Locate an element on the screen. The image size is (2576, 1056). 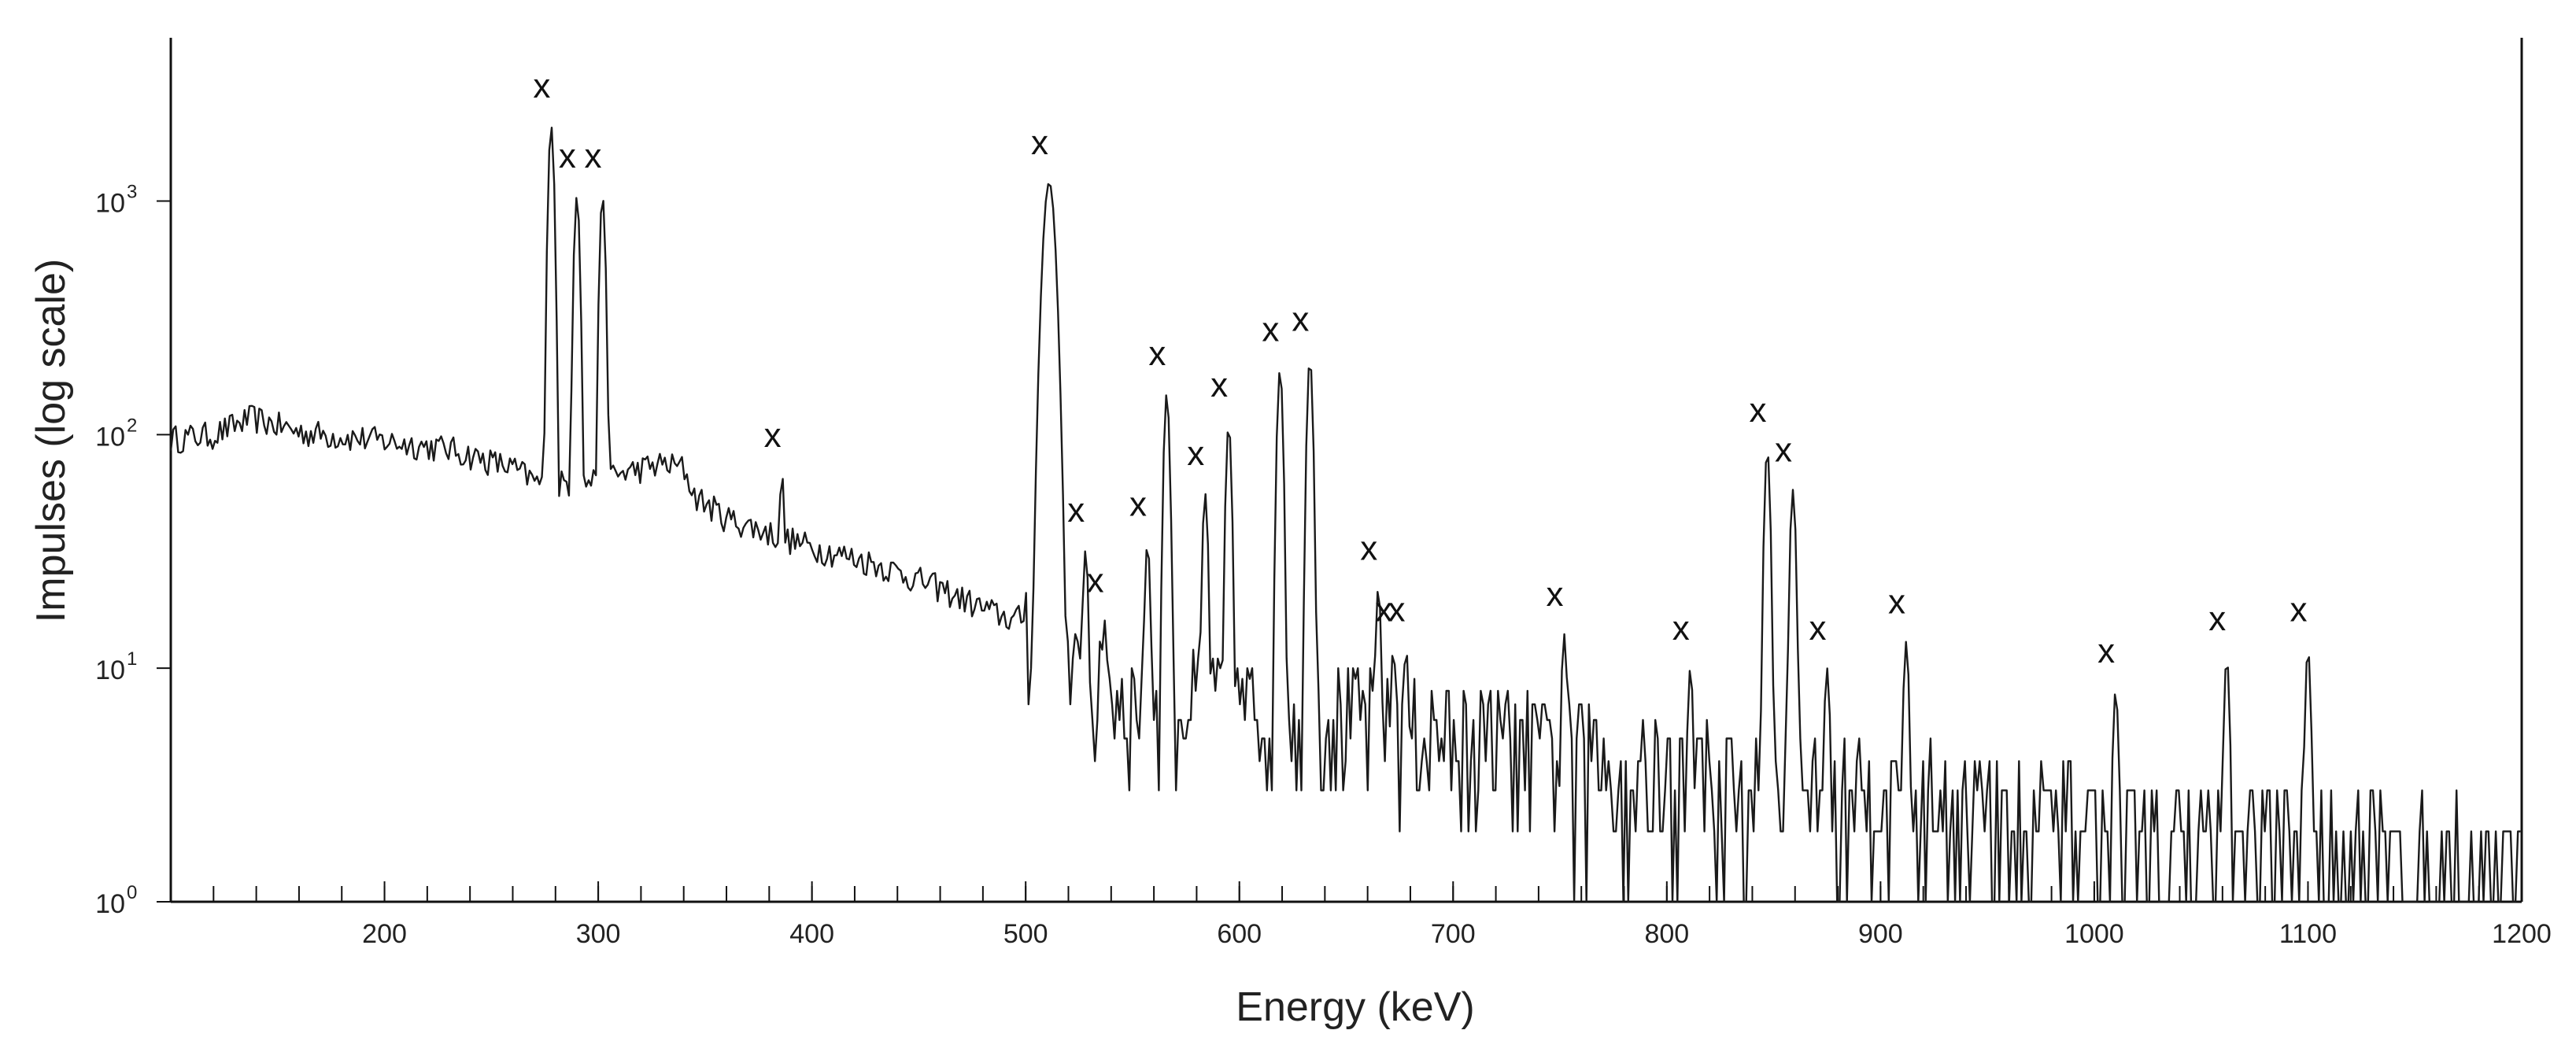
x-tick-label: 400 is located at coordinates (811, 934).